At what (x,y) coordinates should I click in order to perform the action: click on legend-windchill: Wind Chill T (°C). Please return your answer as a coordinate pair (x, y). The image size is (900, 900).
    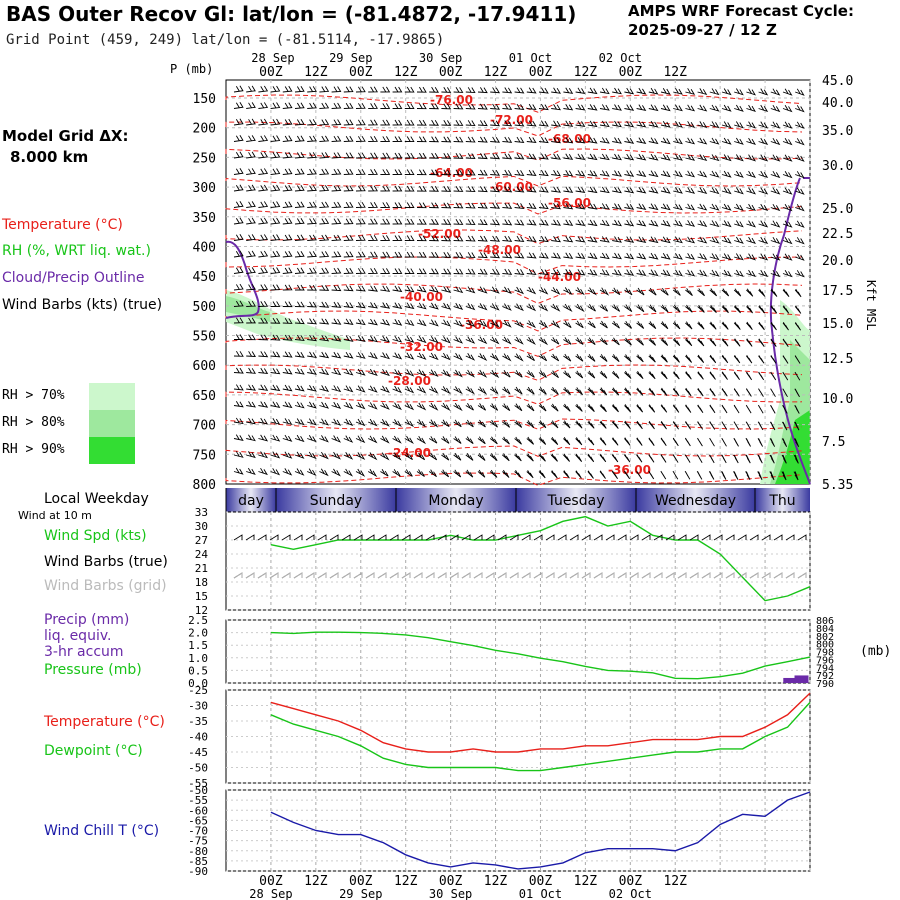
    Looking at the image, I should click on (102, 831).